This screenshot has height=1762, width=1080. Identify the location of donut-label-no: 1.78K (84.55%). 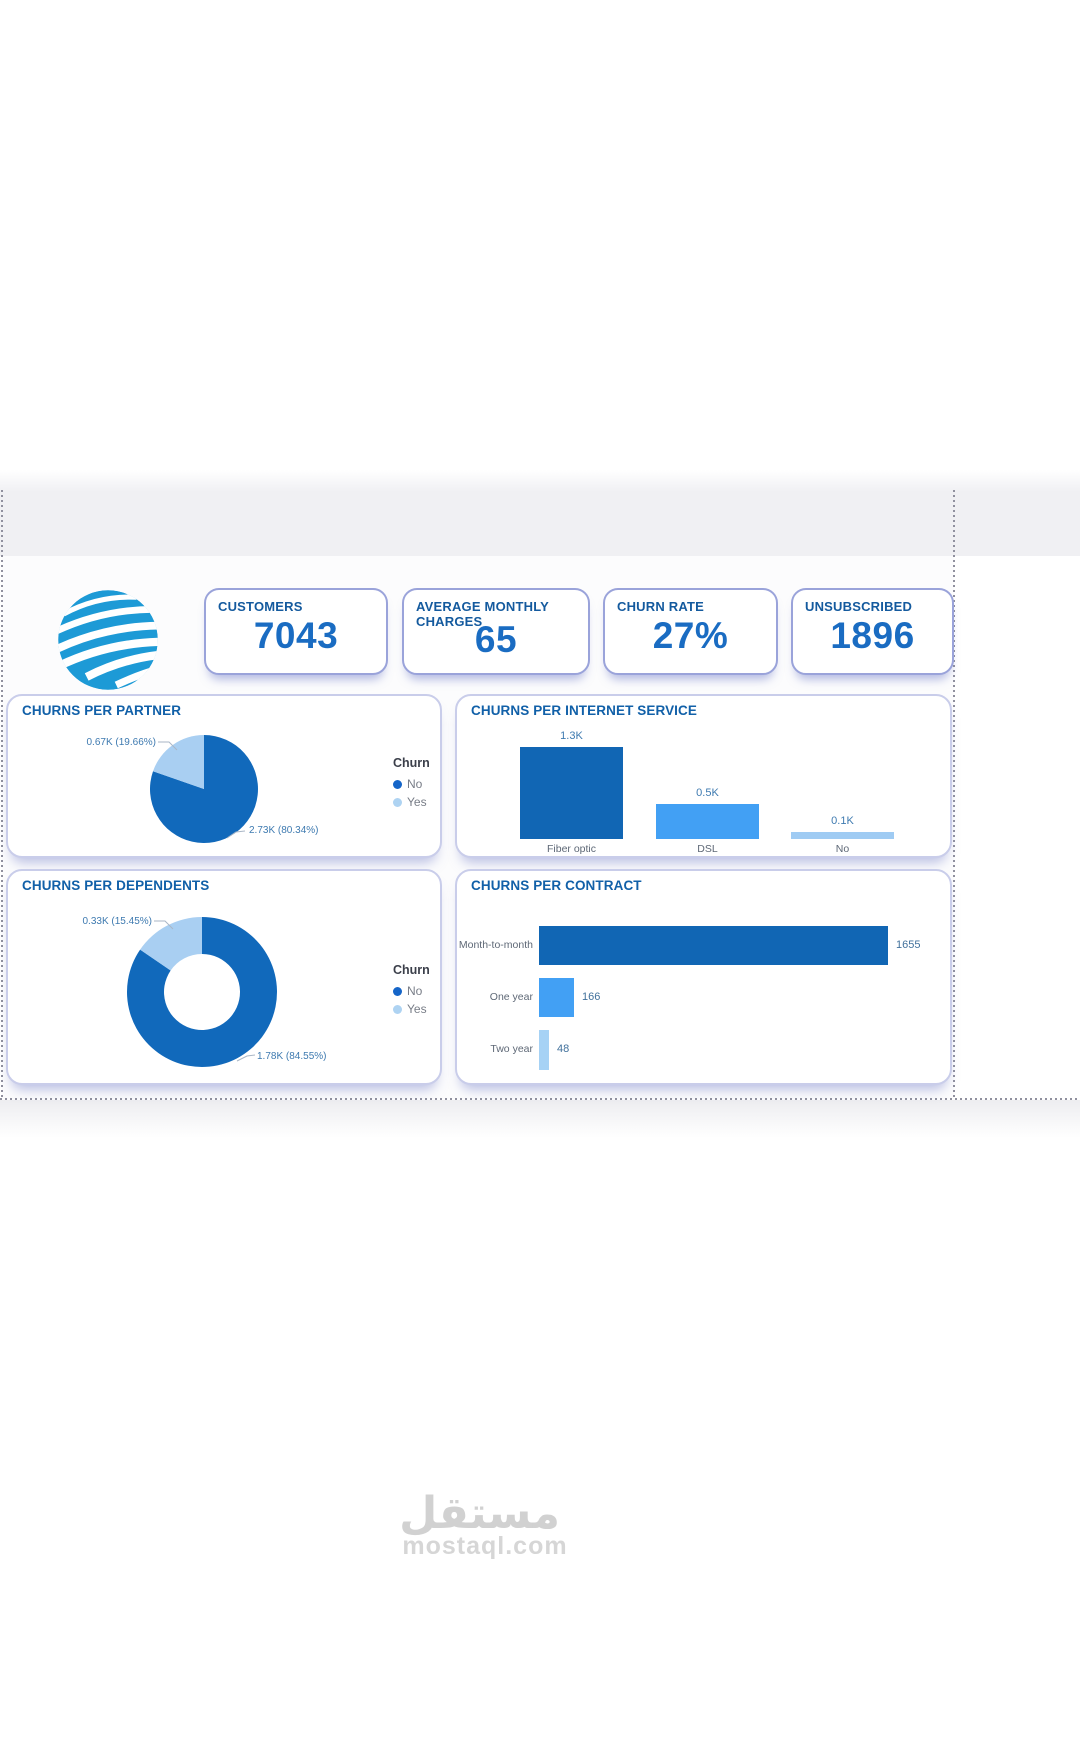
(292, 1056).